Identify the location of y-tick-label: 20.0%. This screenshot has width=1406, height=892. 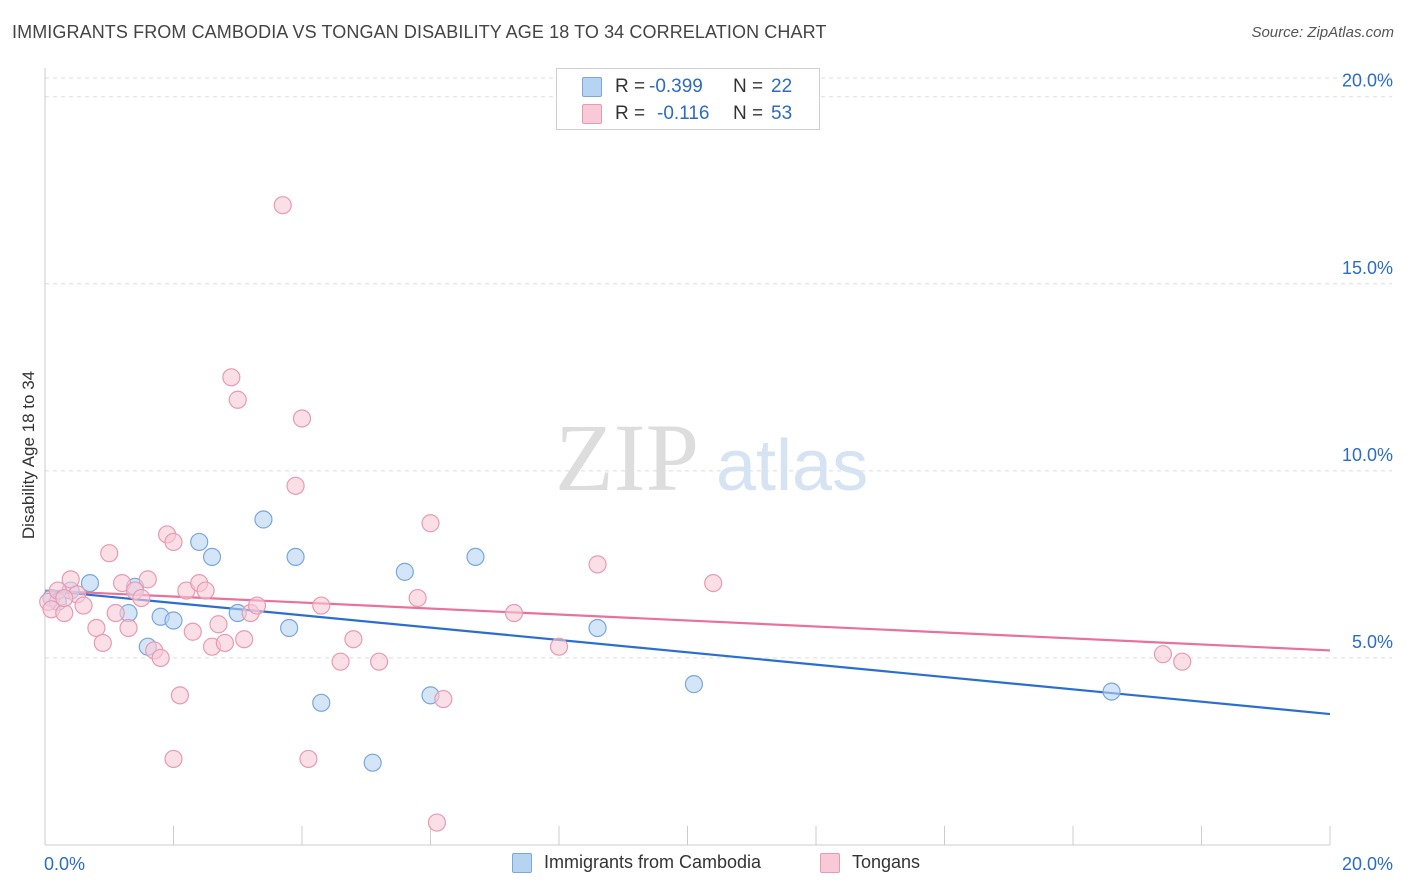
(1367, 81).